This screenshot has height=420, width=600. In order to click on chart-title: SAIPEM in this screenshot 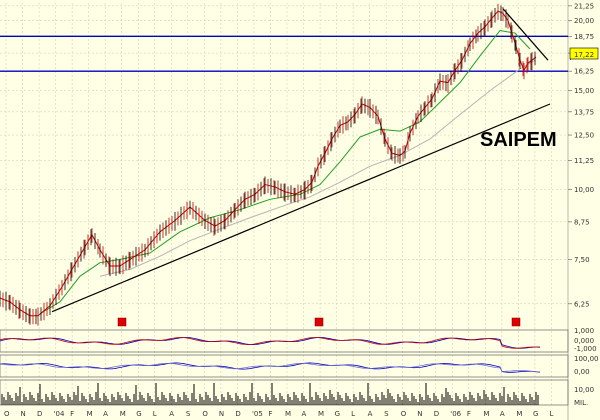, I will do `click(518, 140)`.